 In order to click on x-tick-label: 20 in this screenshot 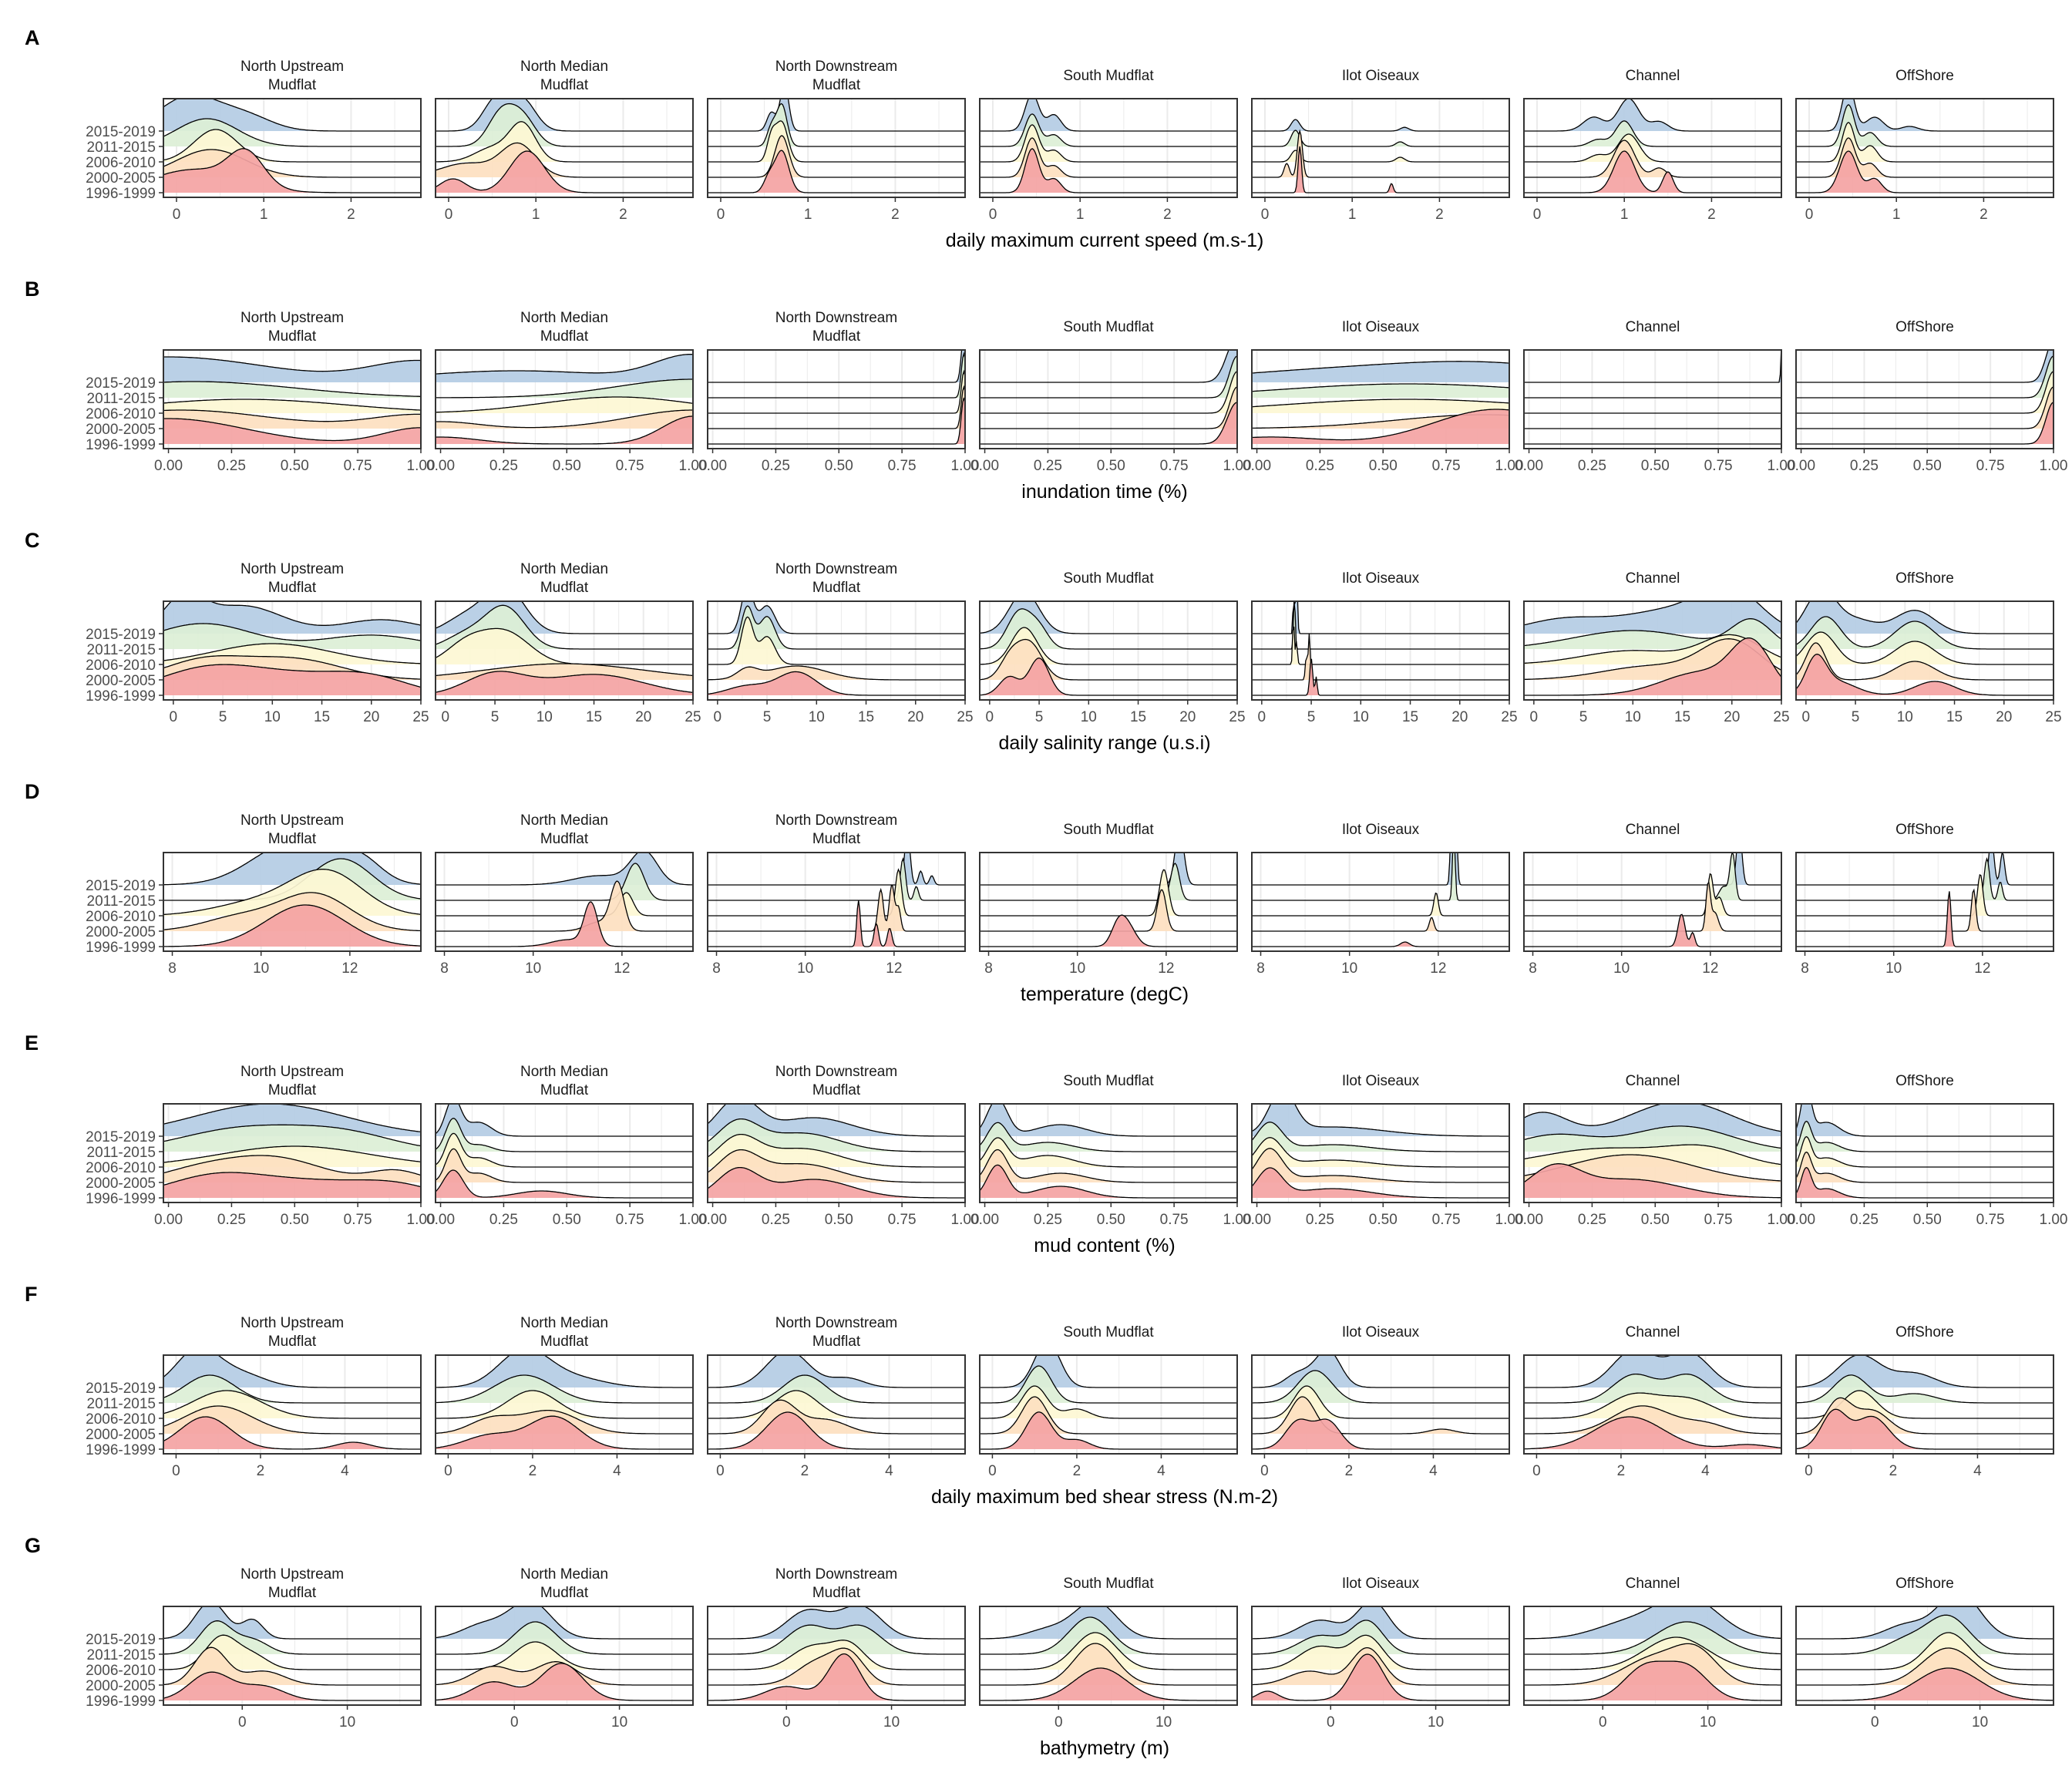, I will do `click(371, 717)`.